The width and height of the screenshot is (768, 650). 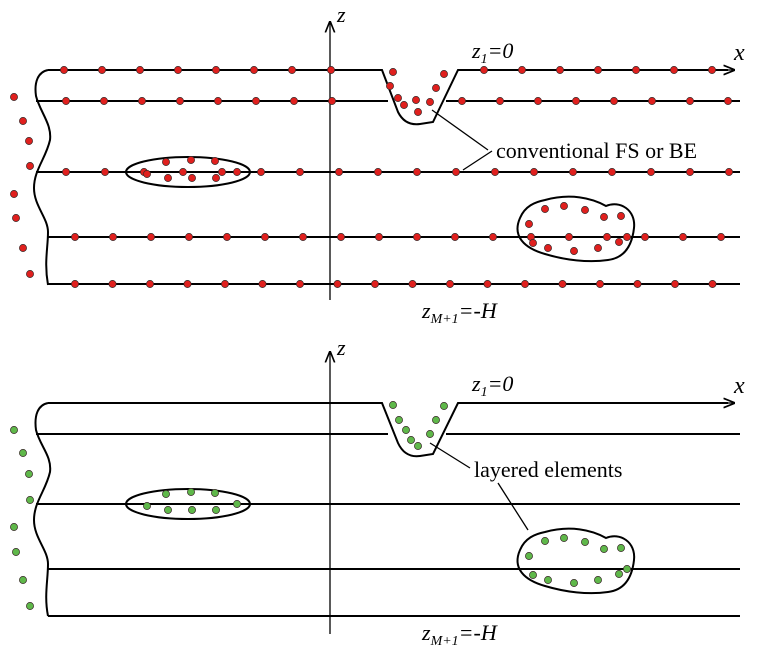 What do you see at coordinates (188, 504) in the screenshot?
I see `ellipse-inclusion` at bounding box center [188, 504].